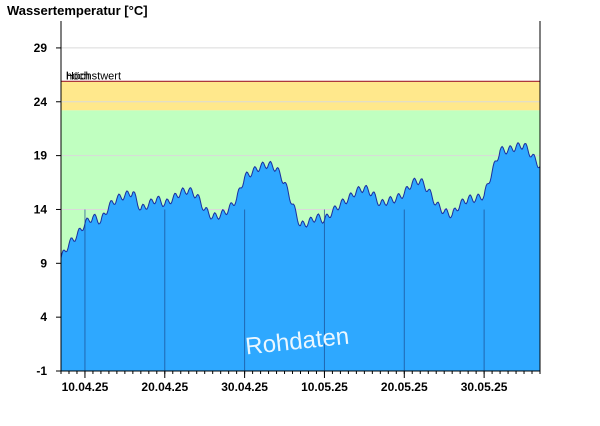  What do you see at coordinates (77, 10) in the screenshot?
I see `chart-title: Wassertemperatur [°C]` at bounding box center [77, 10].